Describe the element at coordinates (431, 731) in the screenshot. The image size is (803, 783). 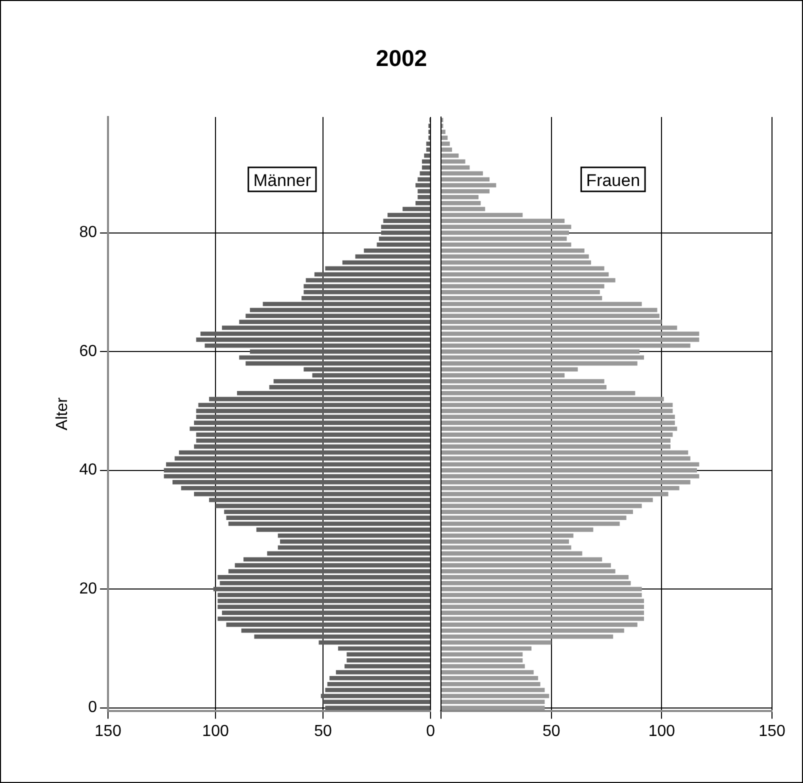
I see `x-tick-label: 0` at that location.